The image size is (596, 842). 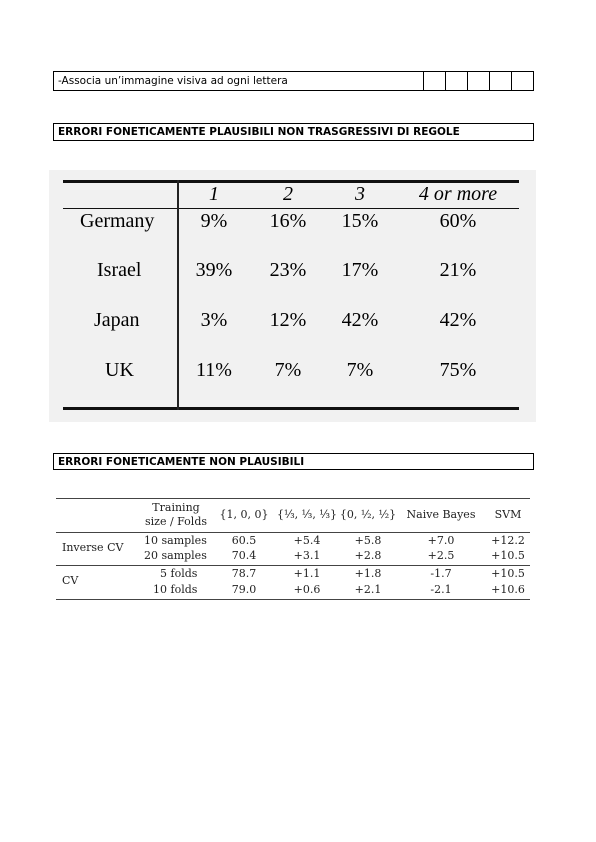 What do you see at coordinates (175, 589) in the screenshot?
I see `row-size: 10 folds` at bounding box center [175, 589].